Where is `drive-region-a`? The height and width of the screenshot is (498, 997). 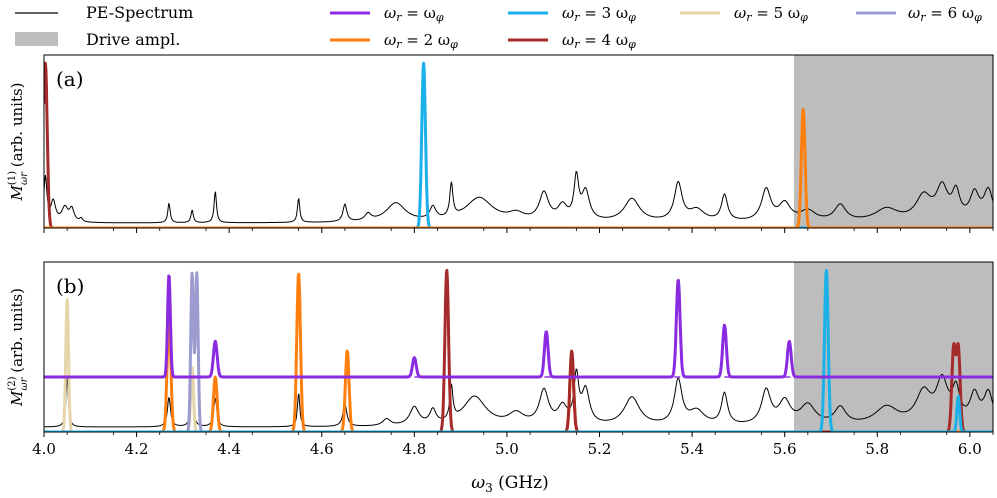 drive-region-a is located at coordinates (893, 141).